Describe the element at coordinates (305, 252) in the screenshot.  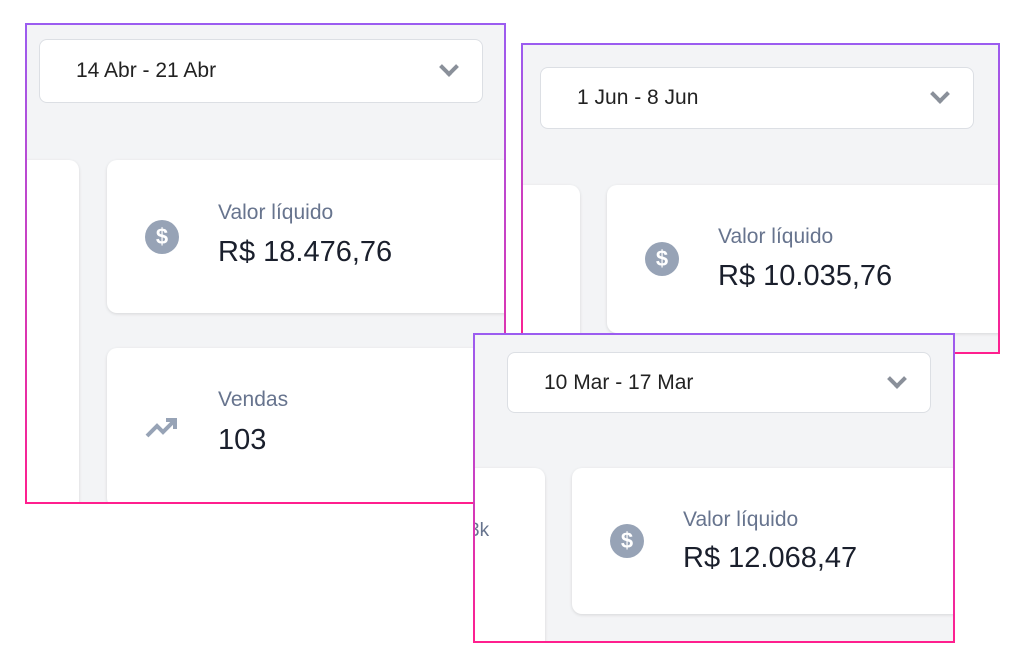
I see `card-value: R$ 18.476,76` at that location.